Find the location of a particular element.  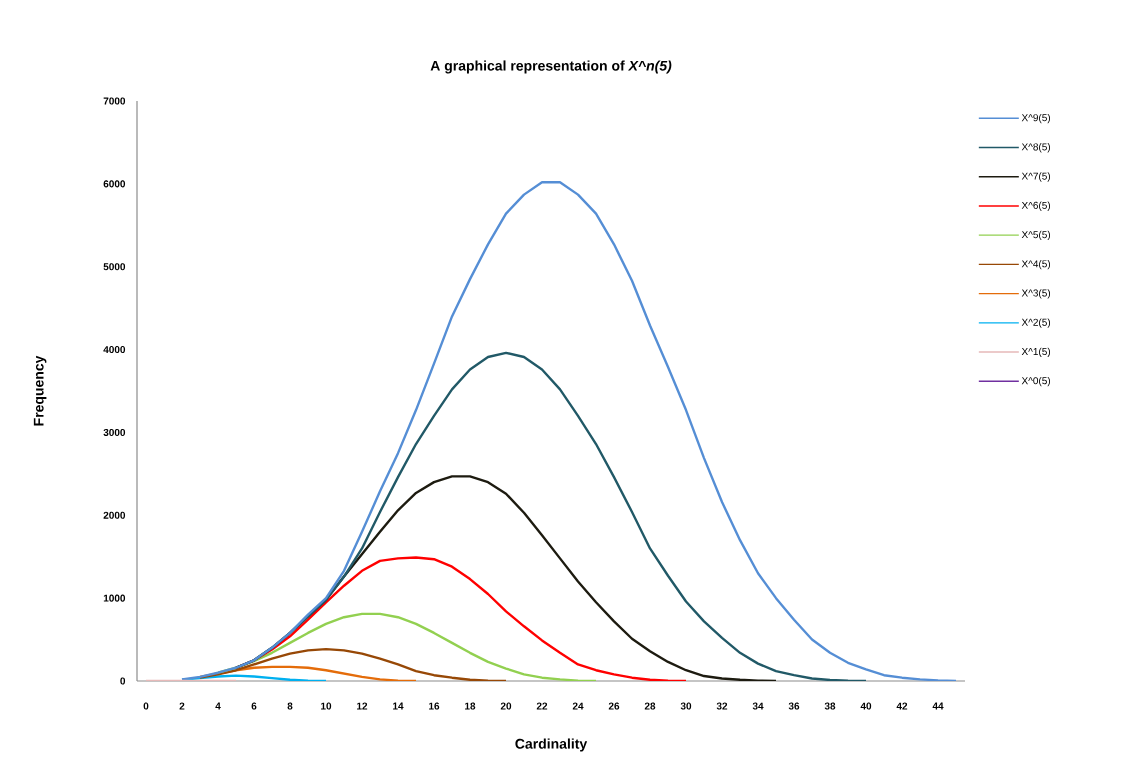

y-tick-label: 3000 is located at coordinates (114, 432).